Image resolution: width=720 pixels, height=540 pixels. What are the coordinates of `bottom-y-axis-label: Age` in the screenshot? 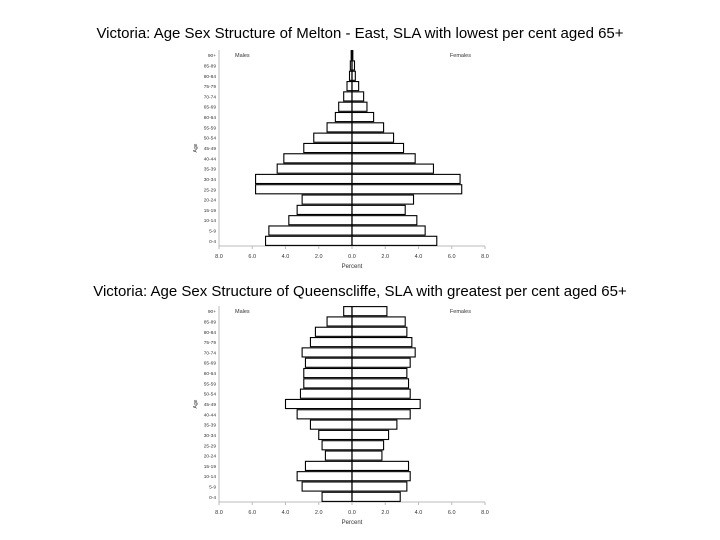 It's located at (196, 403).